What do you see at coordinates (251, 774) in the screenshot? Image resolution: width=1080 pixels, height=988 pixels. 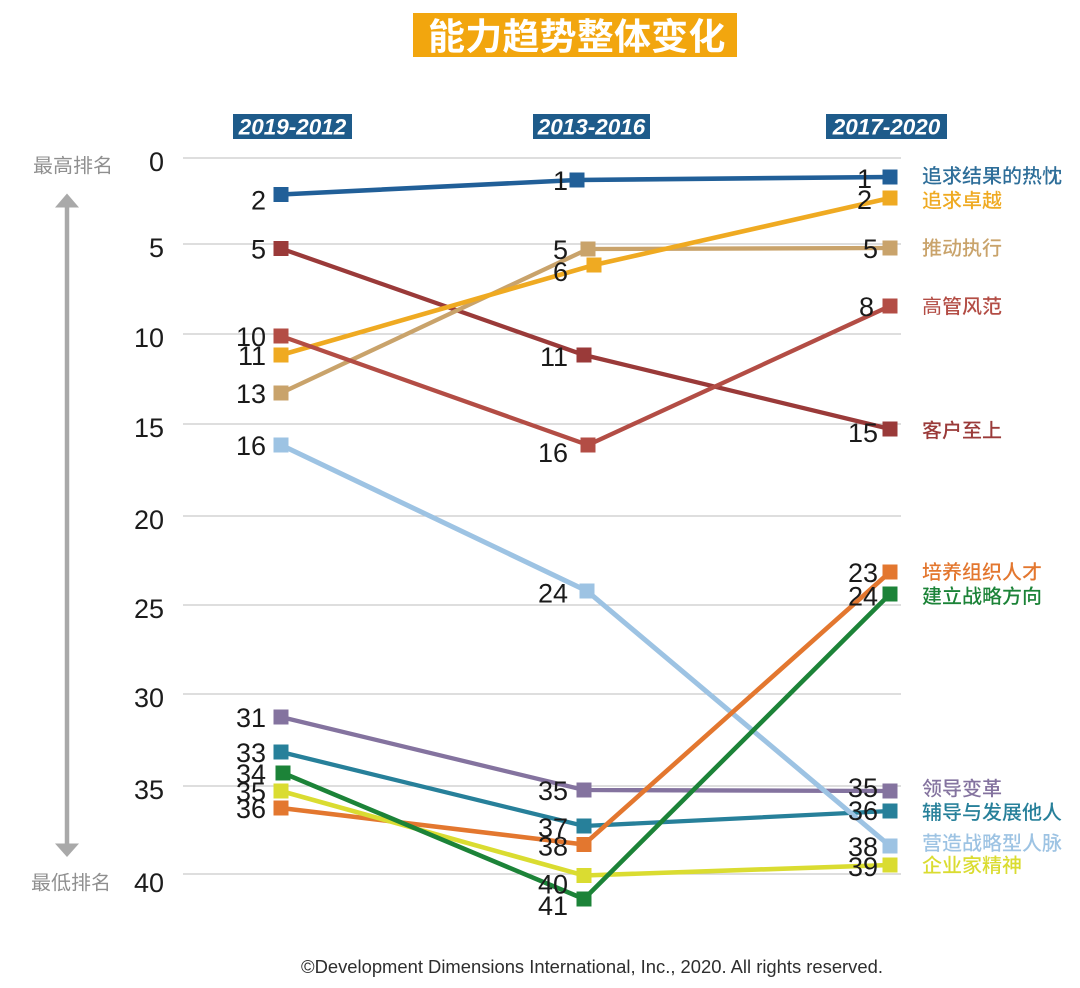 I see `svg-text: 34` at bounding box center [251, 774].